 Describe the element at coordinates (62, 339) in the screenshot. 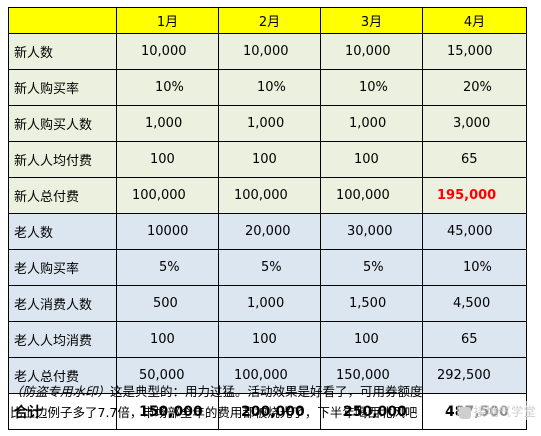

I see `row-label: 老人人均消费` at that location.